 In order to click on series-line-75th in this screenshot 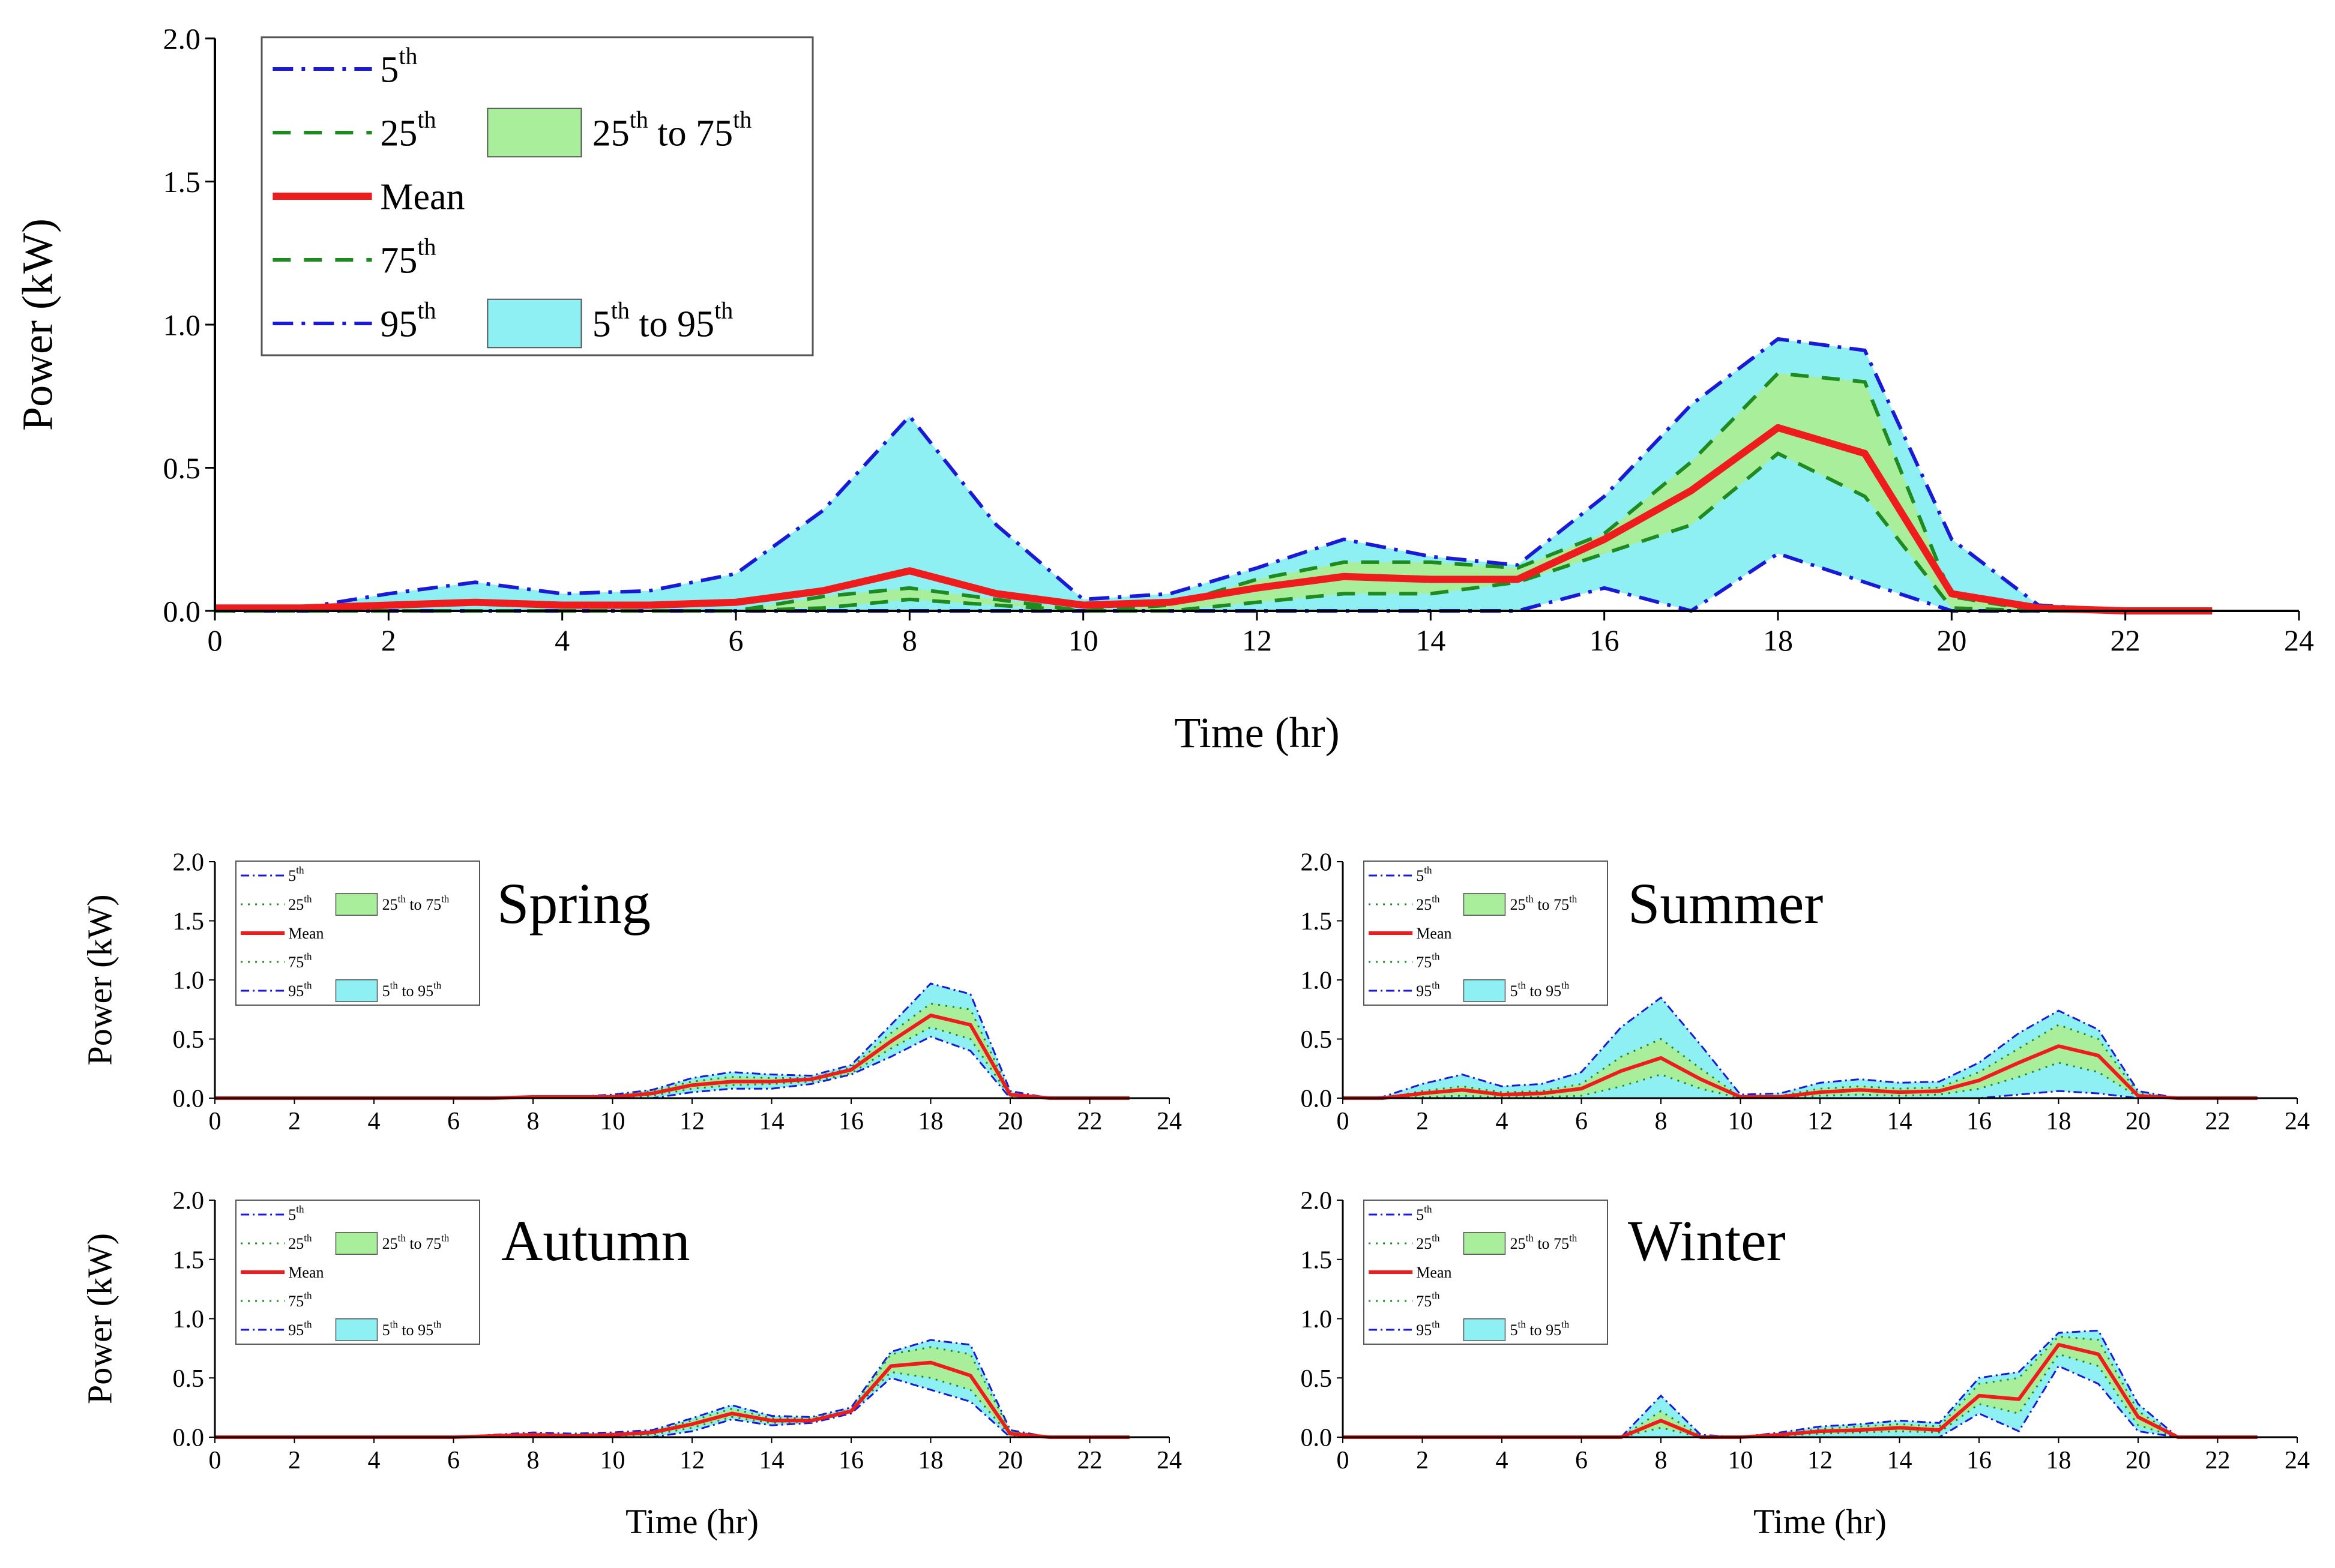, I will do `click(1800, 1061)`.